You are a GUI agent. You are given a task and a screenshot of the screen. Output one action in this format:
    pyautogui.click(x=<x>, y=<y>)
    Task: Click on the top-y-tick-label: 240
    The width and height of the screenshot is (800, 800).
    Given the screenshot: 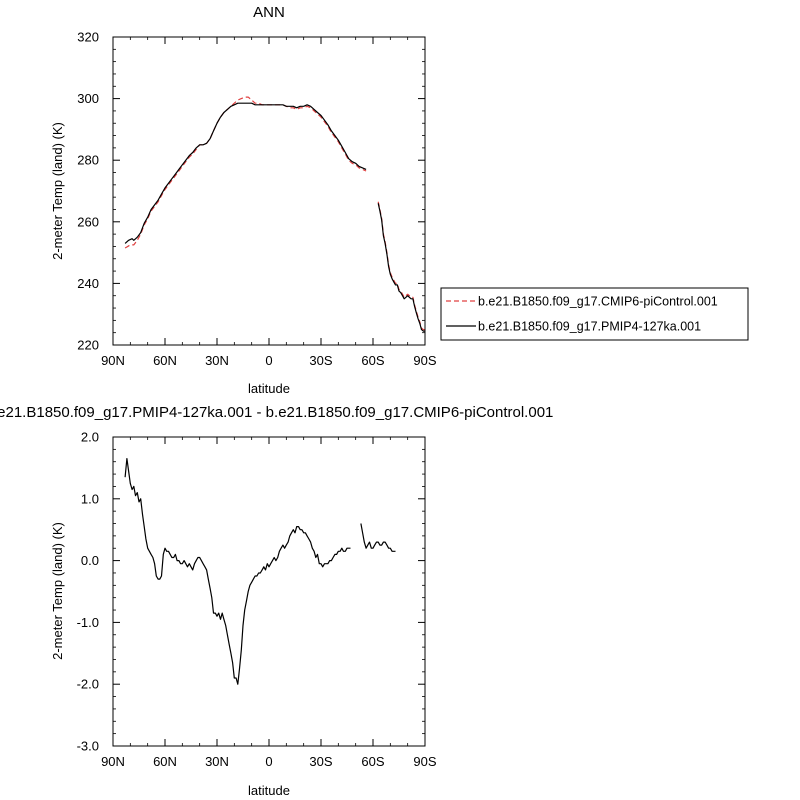 What is the action you would take?
    pyautogui.click(x=88, y=283)
    